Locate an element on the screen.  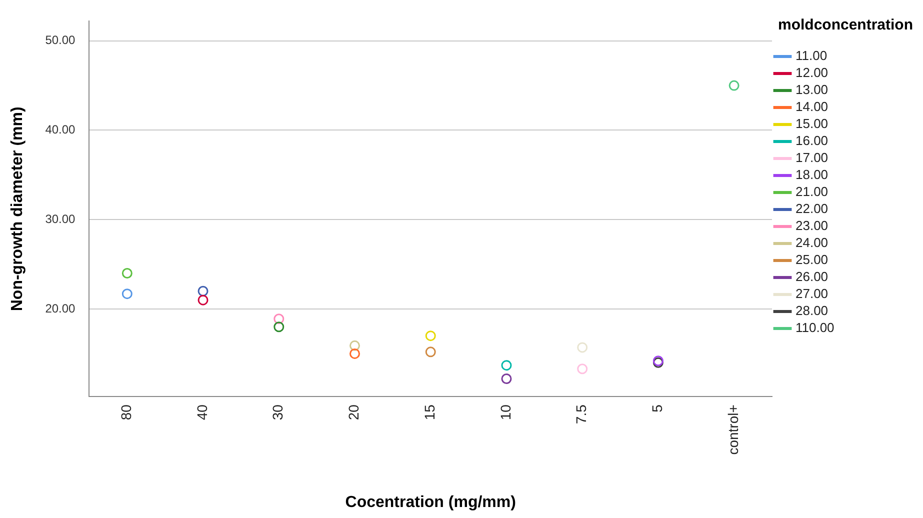
x-tick-label: 80 is located at coordinates (126, 412).